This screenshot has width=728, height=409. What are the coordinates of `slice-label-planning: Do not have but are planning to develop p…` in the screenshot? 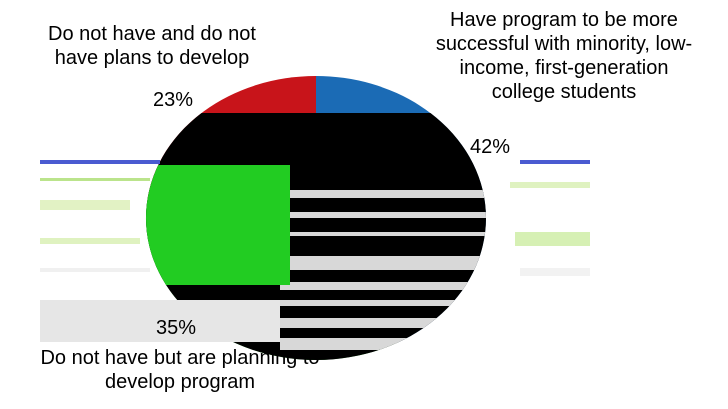 It's located at (180, 370).